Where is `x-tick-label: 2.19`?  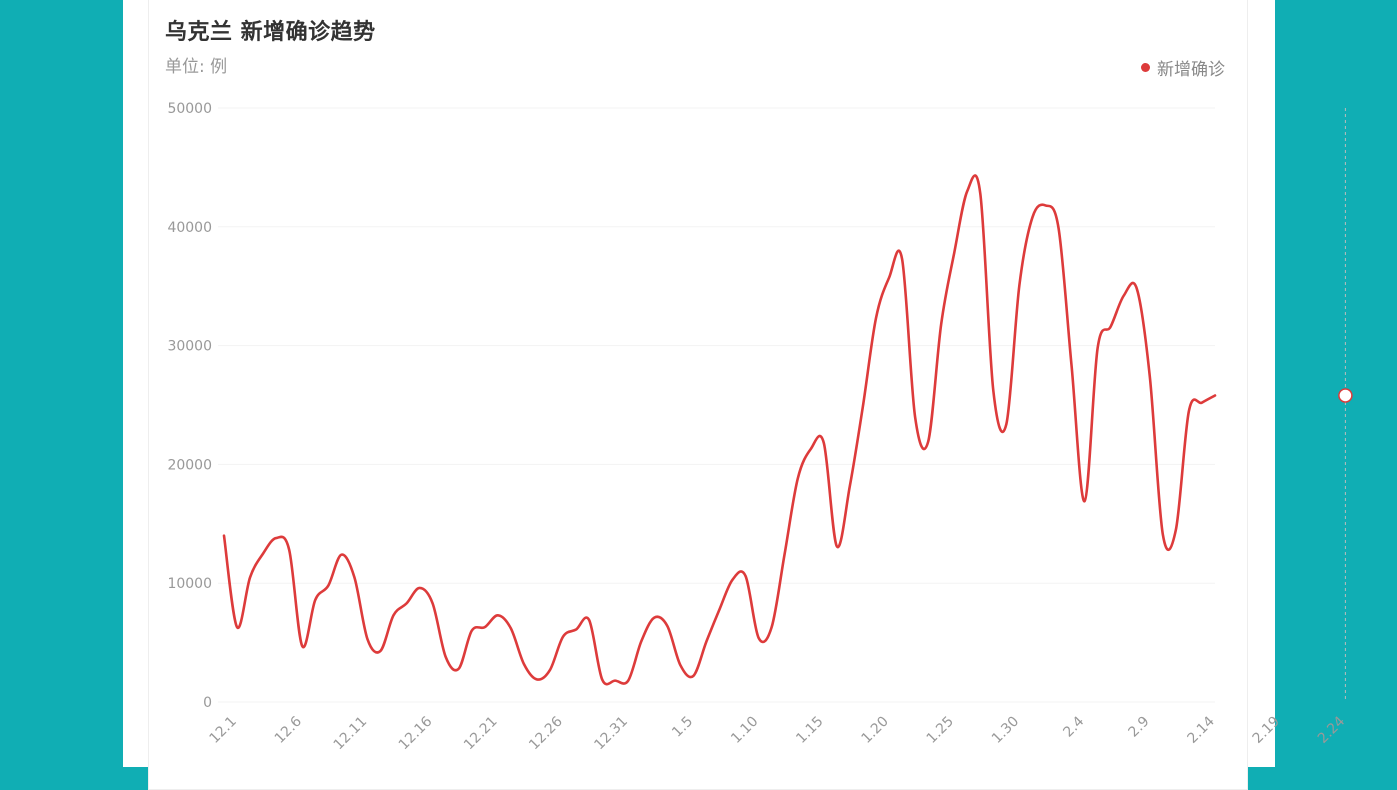 x-tick-label: 2.19 is located at coordinates (1266, 730).